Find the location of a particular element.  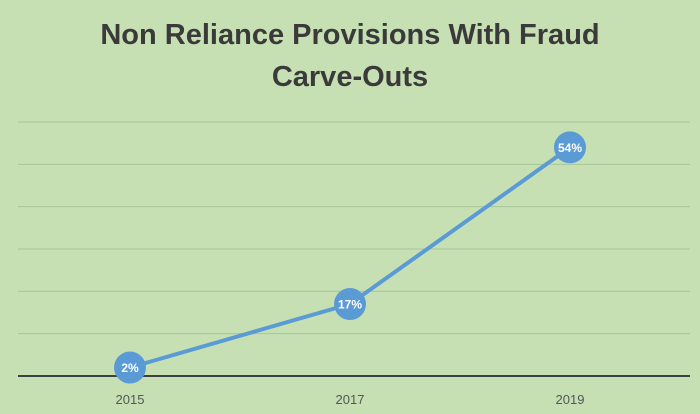

x-tick-label: 2019 is located at coordinates (570, 399).